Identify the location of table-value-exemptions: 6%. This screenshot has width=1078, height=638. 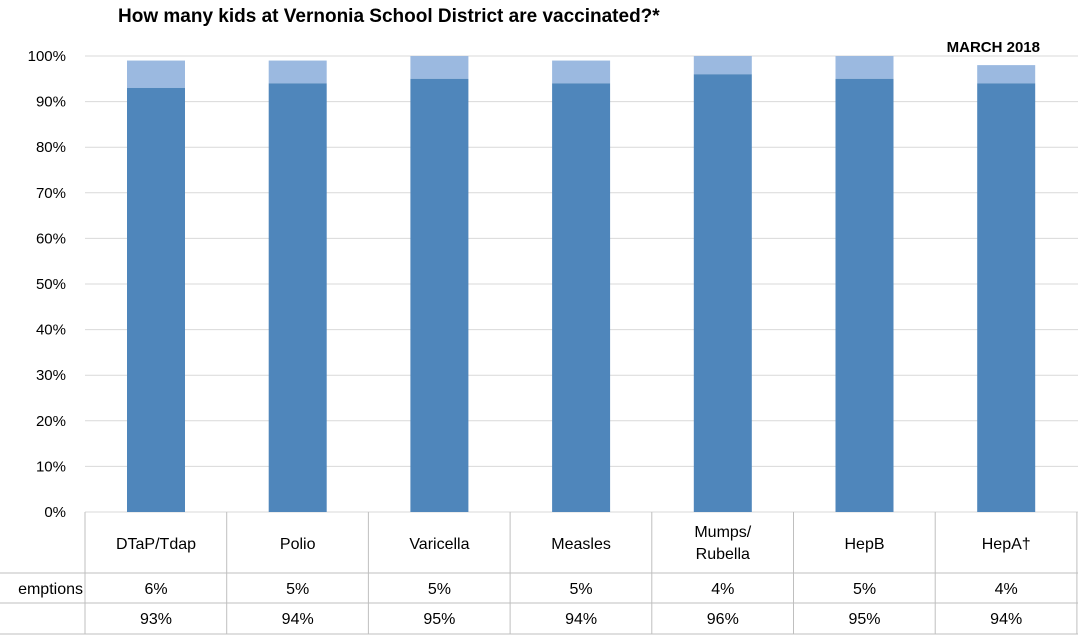
(155, 589).